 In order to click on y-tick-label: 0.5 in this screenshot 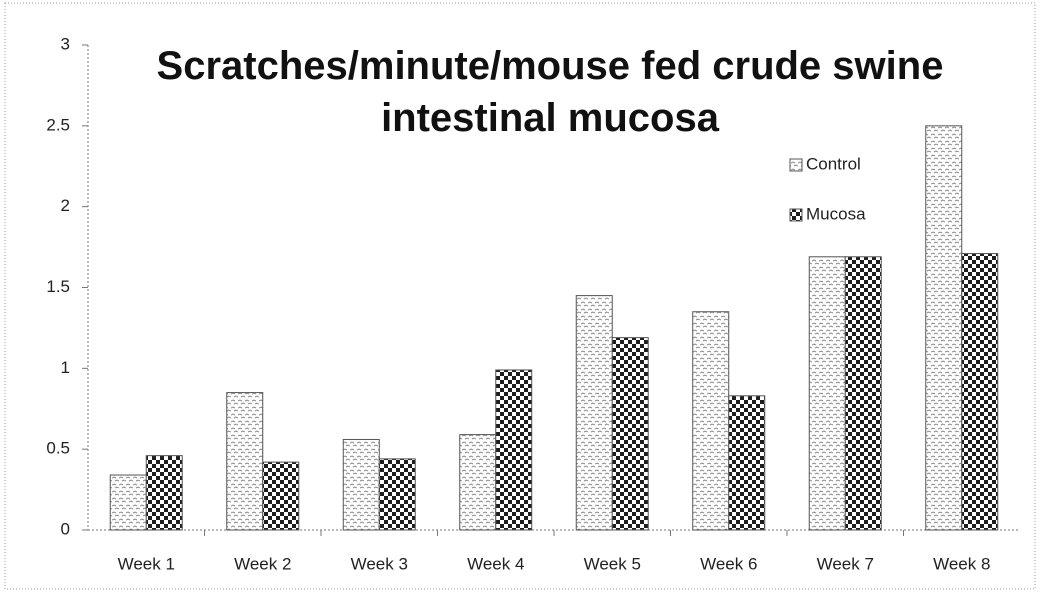, I will do `click(58, 448)`.